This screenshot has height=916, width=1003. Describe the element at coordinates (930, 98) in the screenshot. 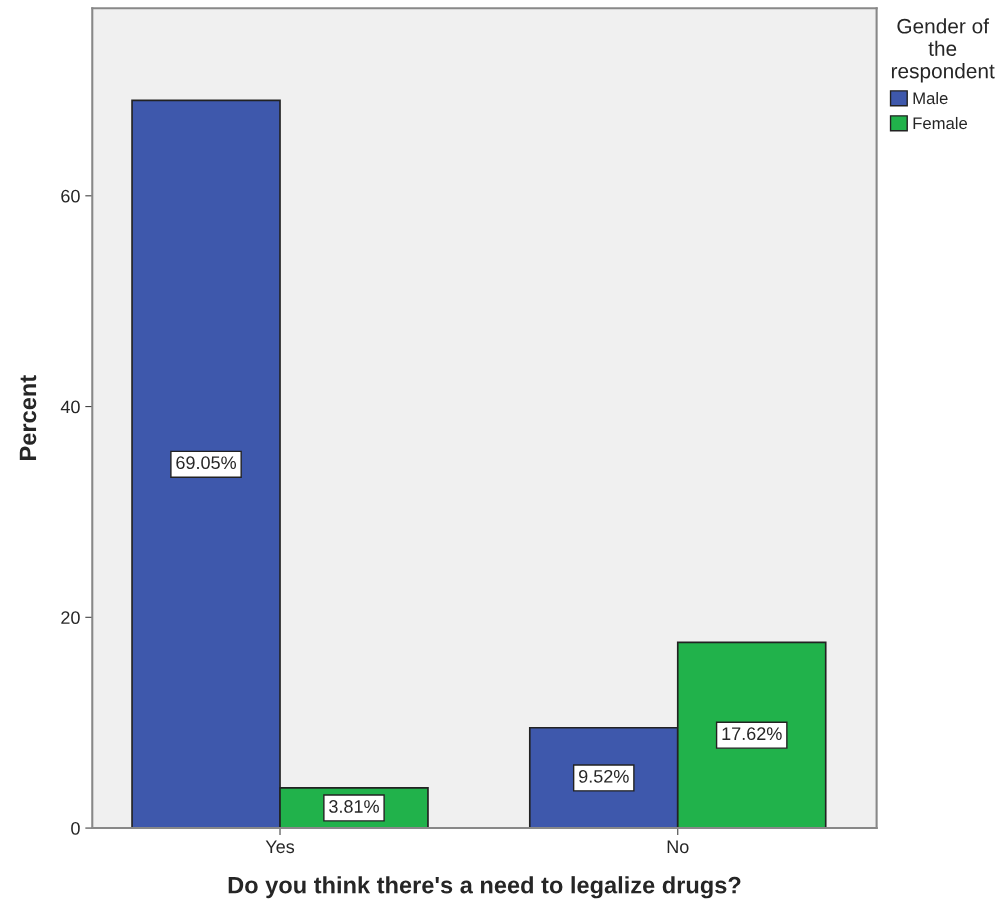

I see `legend-label: Male` at that location.